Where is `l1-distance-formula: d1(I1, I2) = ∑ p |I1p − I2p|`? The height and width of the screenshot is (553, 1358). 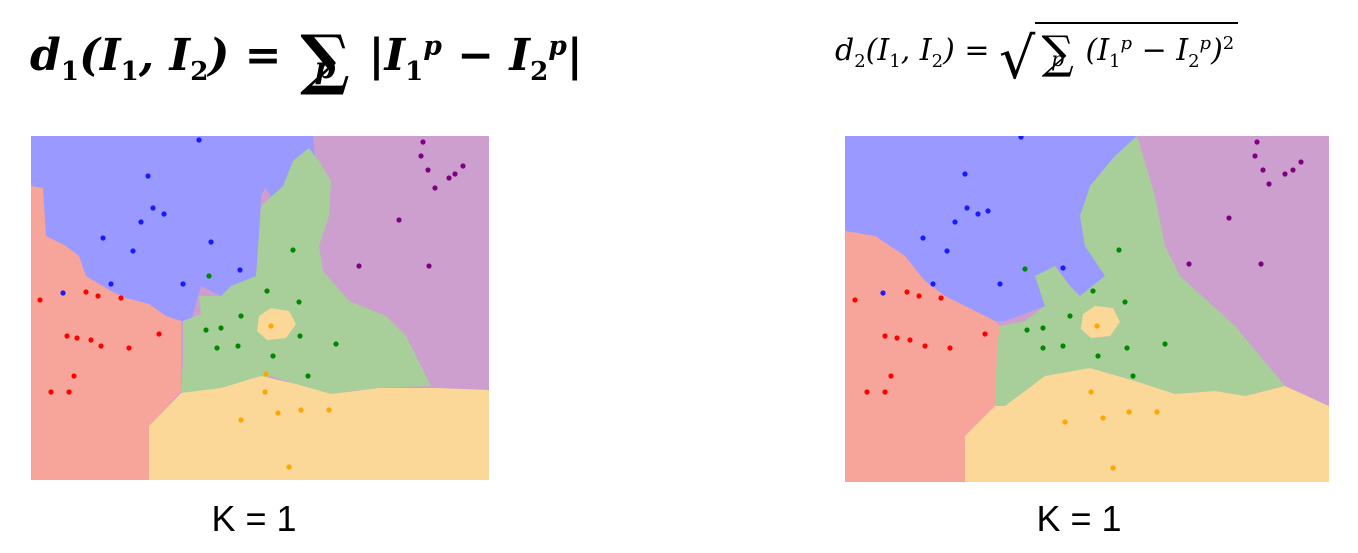 l1-distance-formula: d1(I1, I2) = ∑ p |I1p − I2p| is located at coordinates (306, 59).